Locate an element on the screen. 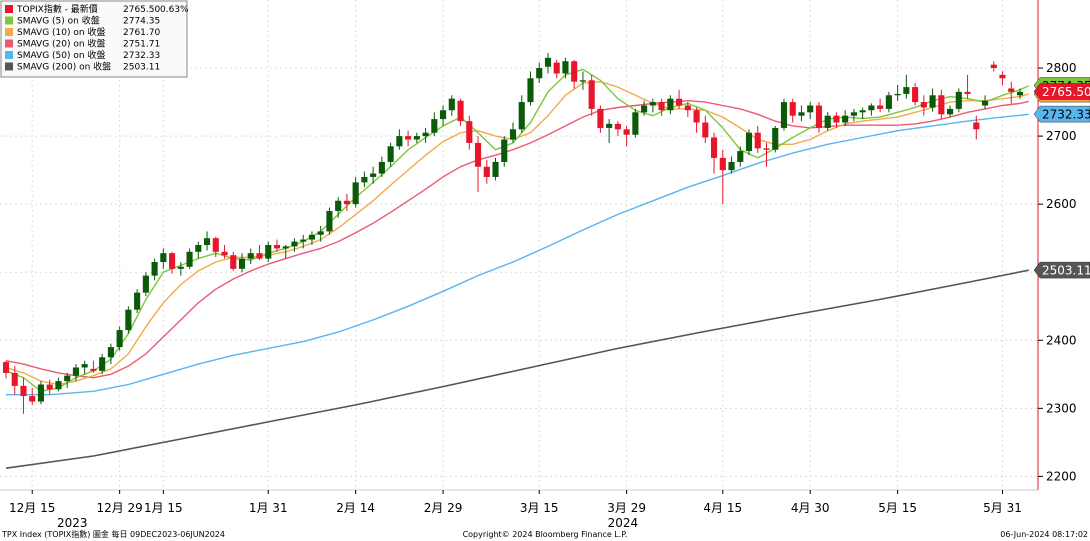 The image size is (1090, 541). y-tick-label: 2600 is located at coordinates (1061, 204).